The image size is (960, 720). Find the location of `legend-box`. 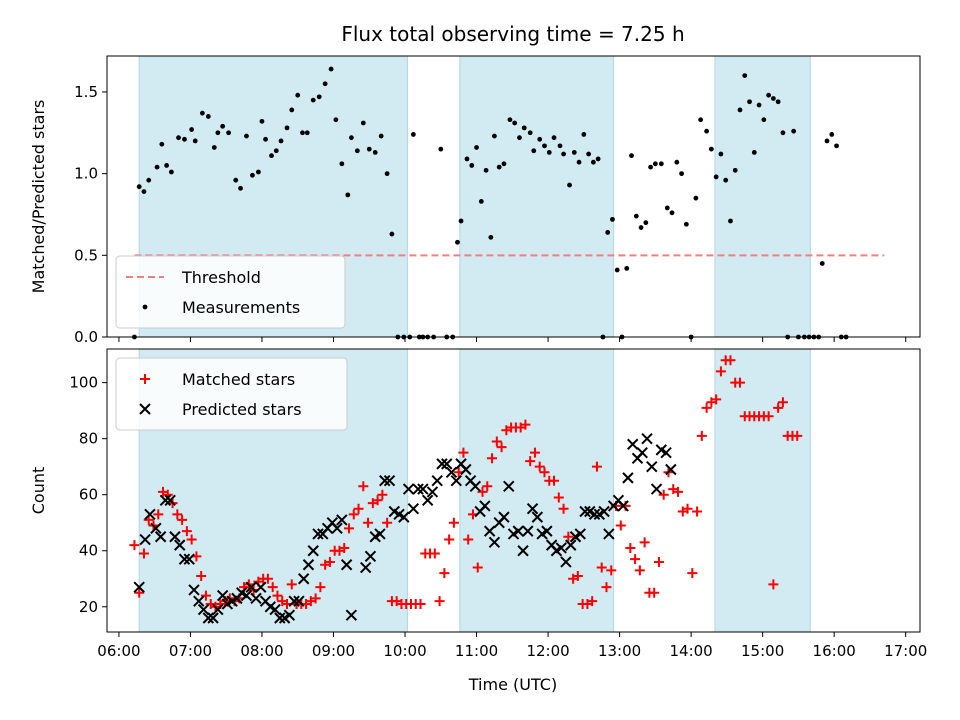

legend-box is located at coordinates (230, 292).